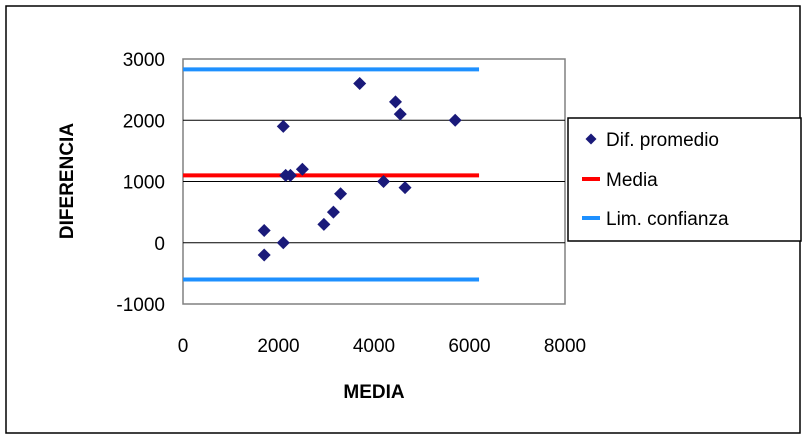  Describe the element at coordinates (374, 346) in the screenshot. I see `x-tick-label-2: 4000` at that location.